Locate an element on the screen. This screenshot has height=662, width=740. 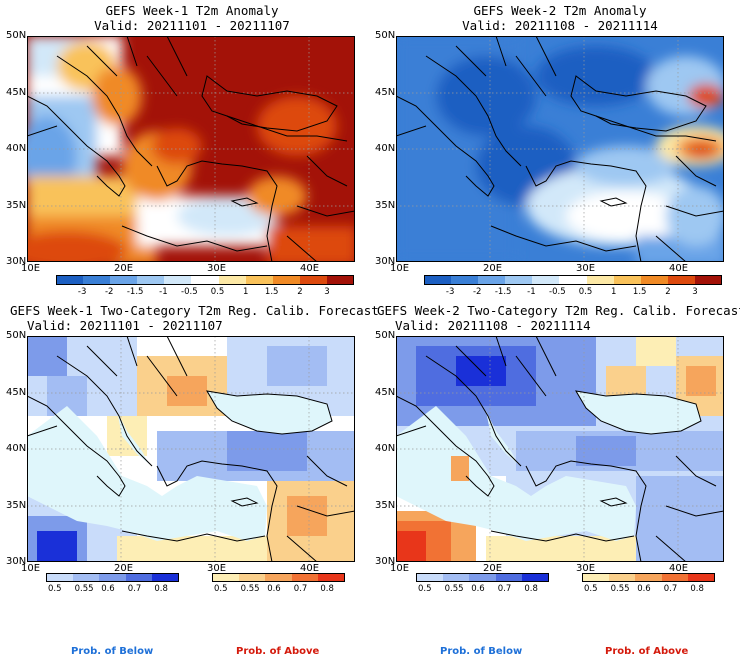
panel2-title-text: GEFS Week-2 T2m Anomaly is located at coordinates (560, 10).